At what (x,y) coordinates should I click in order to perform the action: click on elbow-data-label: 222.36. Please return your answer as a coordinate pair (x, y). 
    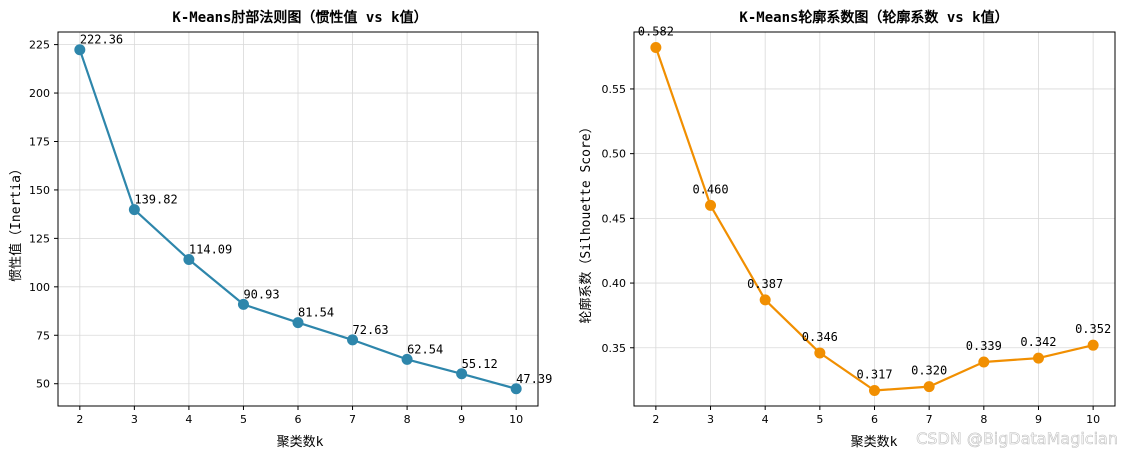
    Looking at the image, I should click on (101, 40).